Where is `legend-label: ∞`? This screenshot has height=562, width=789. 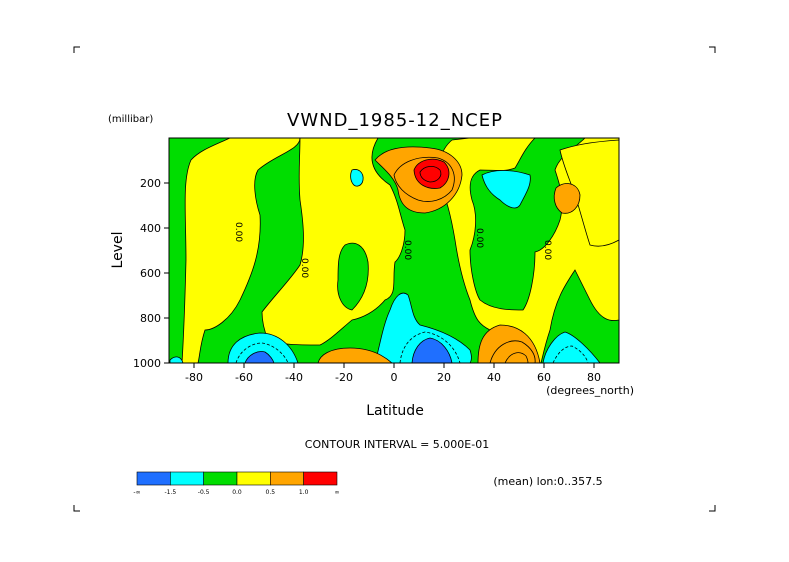
legend-label: ∞ is located at coordinates (336, 492).